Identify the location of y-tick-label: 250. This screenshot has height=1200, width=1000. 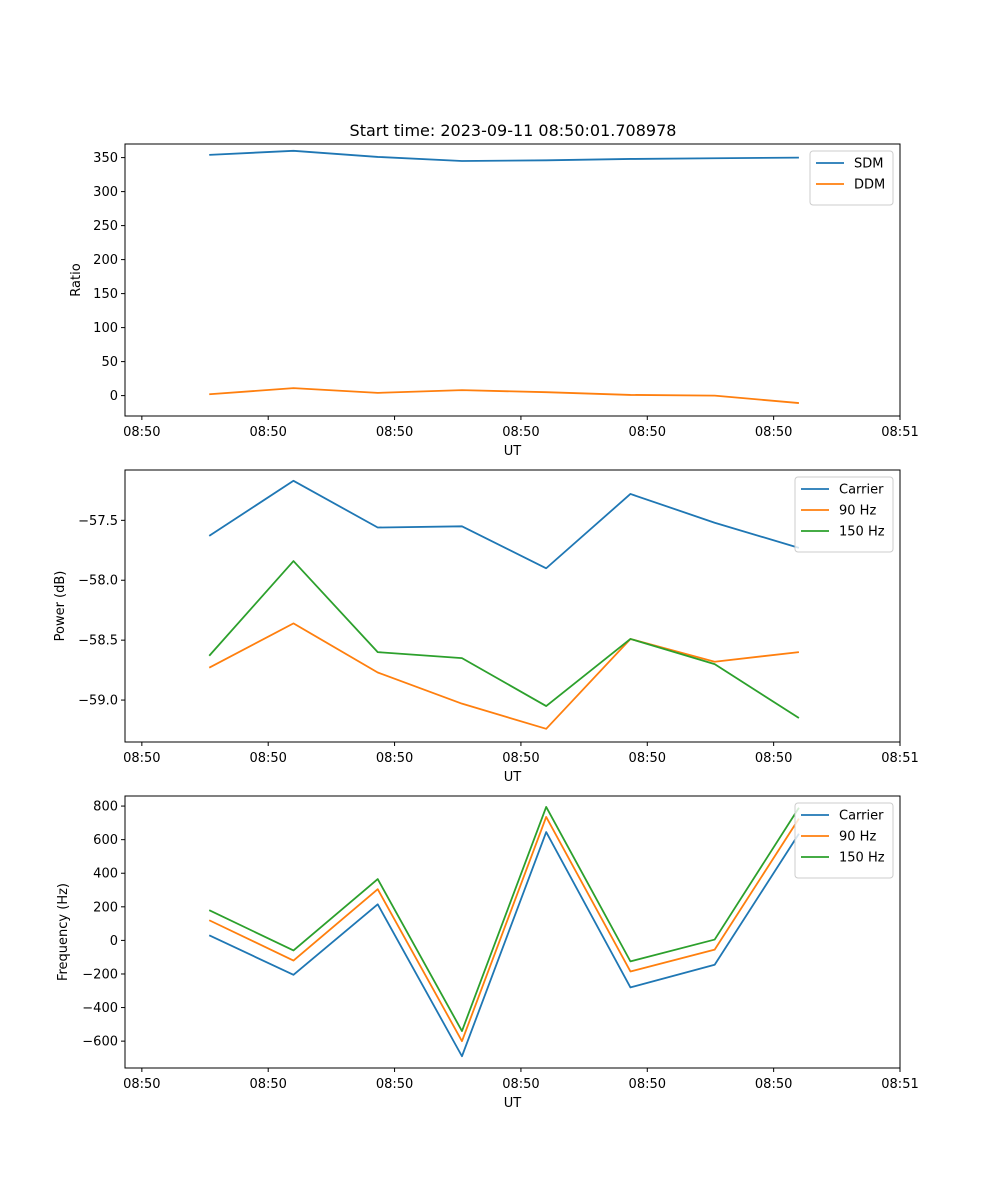
(105, 226).